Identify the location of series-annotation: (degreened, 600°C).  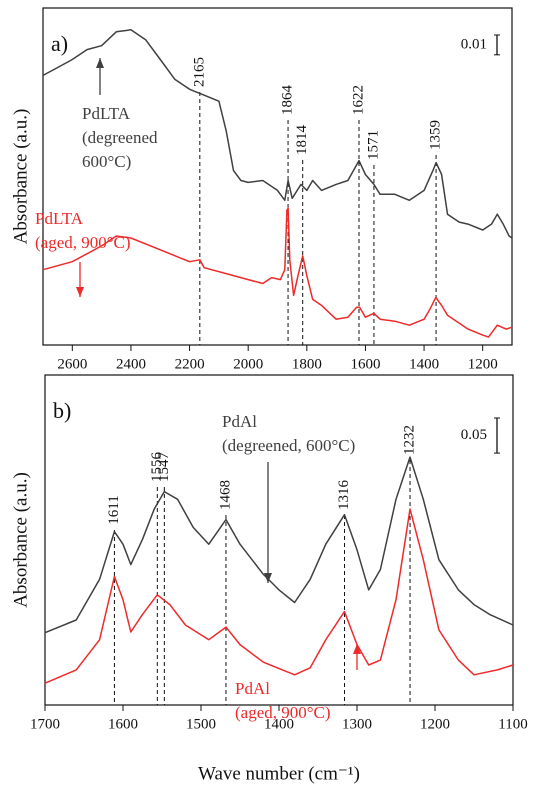
(288, 445).